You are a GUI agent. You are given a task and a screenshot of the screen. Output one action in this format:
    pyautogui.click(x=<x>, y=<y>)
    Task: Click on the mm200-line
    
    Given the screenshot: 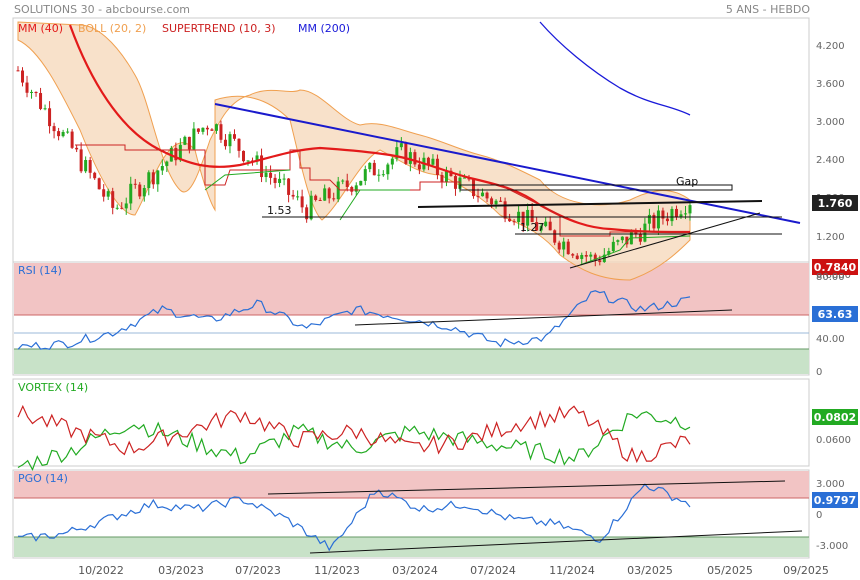 What is the action you would take?
    pyautogui.click(x=615, y=68)
    